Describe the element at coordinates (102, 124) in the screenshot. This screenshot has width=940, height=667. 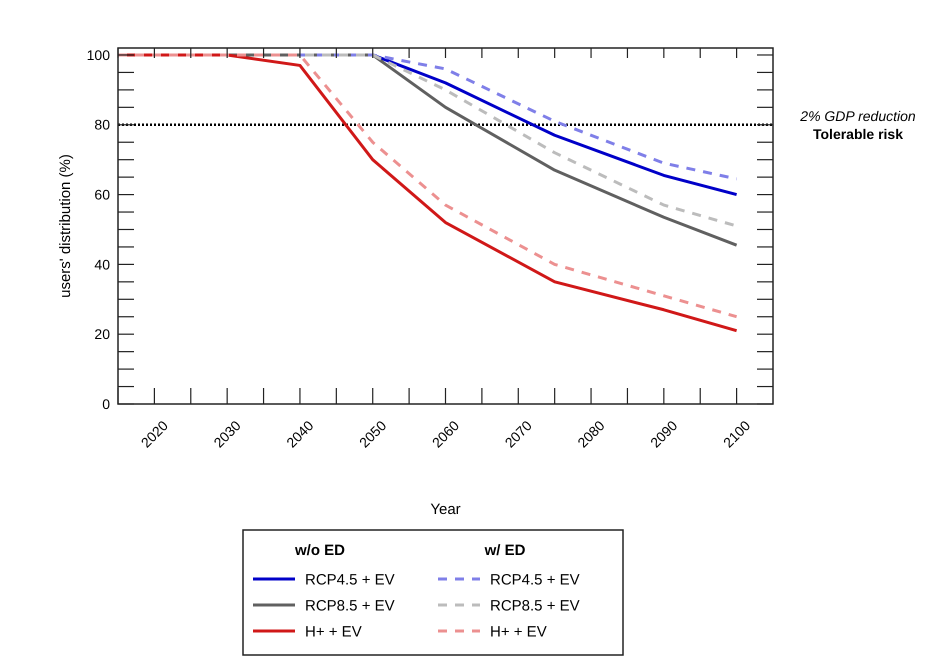
I see `y-tick-label: 80` at that location.